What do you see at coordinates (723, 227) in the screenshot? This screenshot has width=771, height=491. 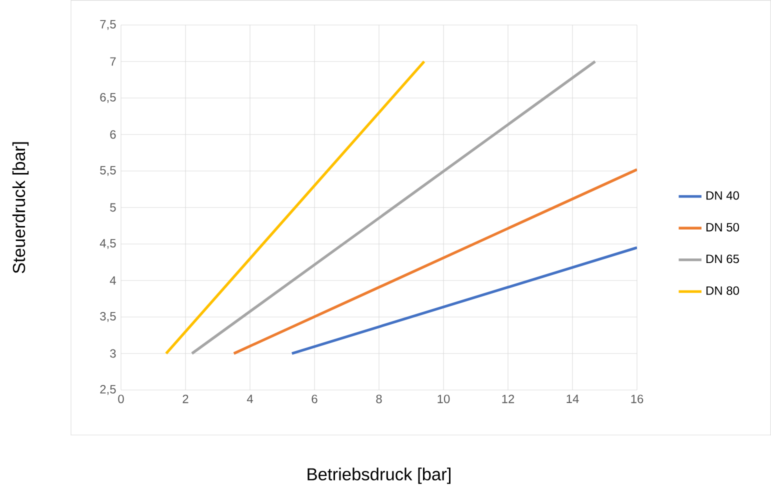 I see `legend-label: DN 50` at bounding box center [723, 227].